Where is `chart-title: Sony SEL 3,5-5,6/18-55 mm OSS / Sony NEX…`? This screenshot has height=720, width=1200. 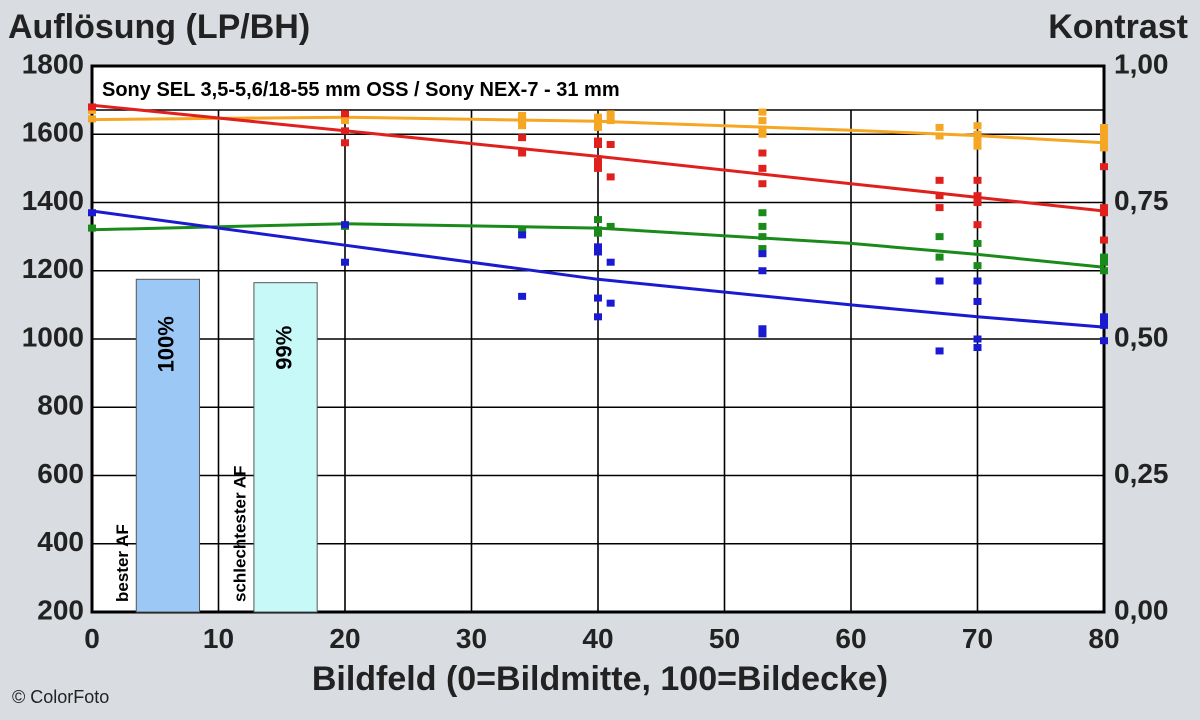 chart-title: Sony SEL 3,5-5,6/18-55 mm OSS / Sony NEX… is located at coordinates (361, 90).